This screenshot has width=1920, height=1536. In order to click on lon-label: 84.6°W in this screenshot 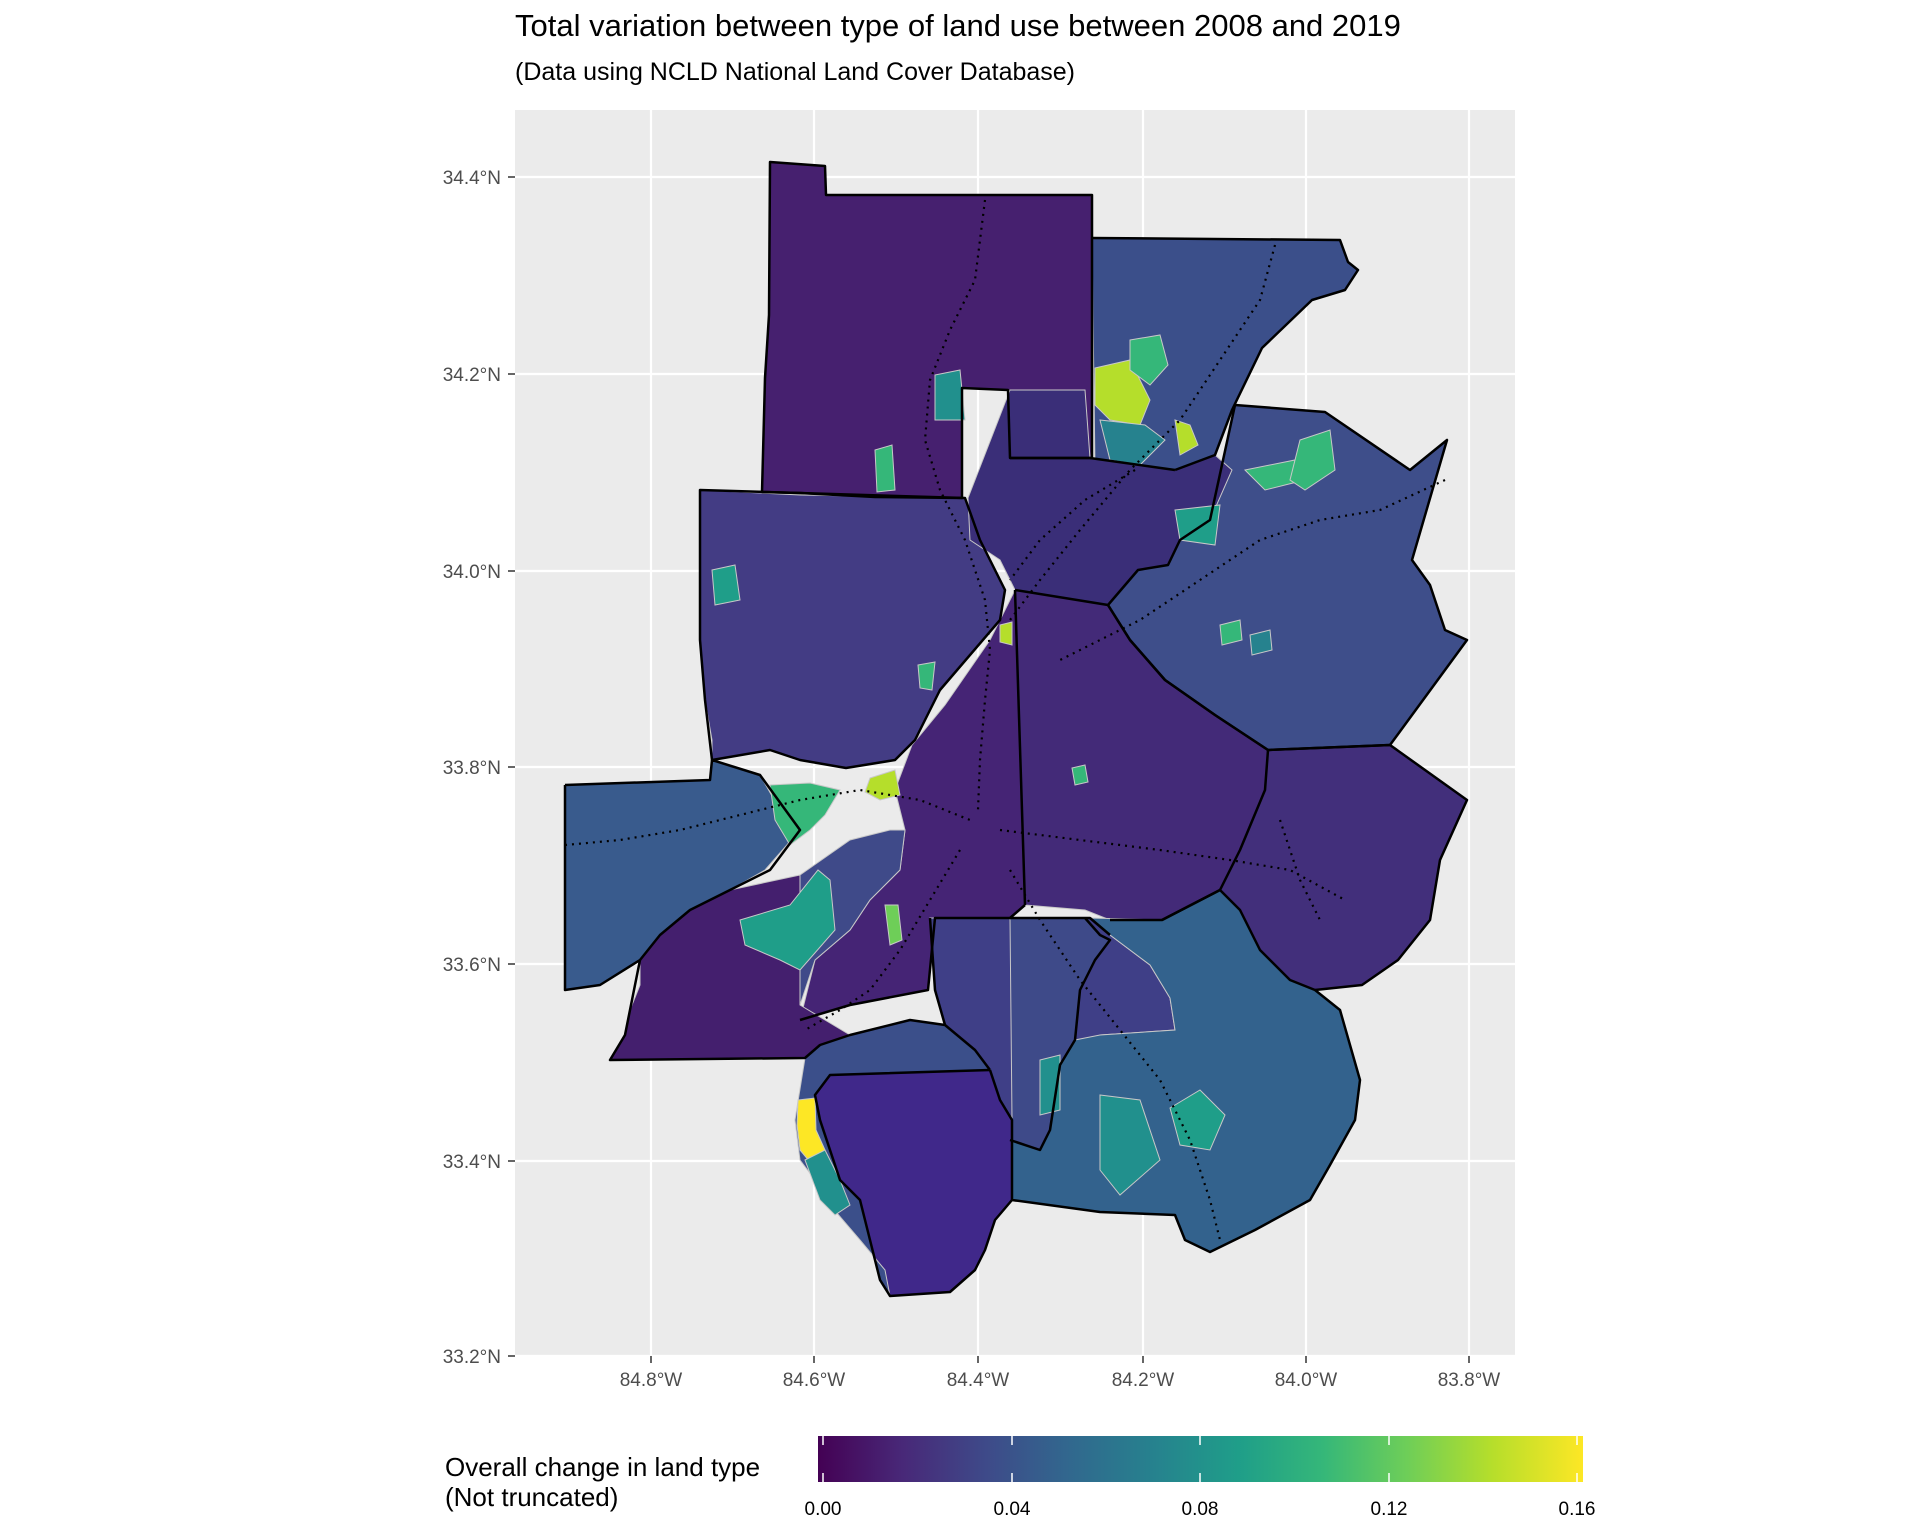, I will do `click(814, 1380)`.